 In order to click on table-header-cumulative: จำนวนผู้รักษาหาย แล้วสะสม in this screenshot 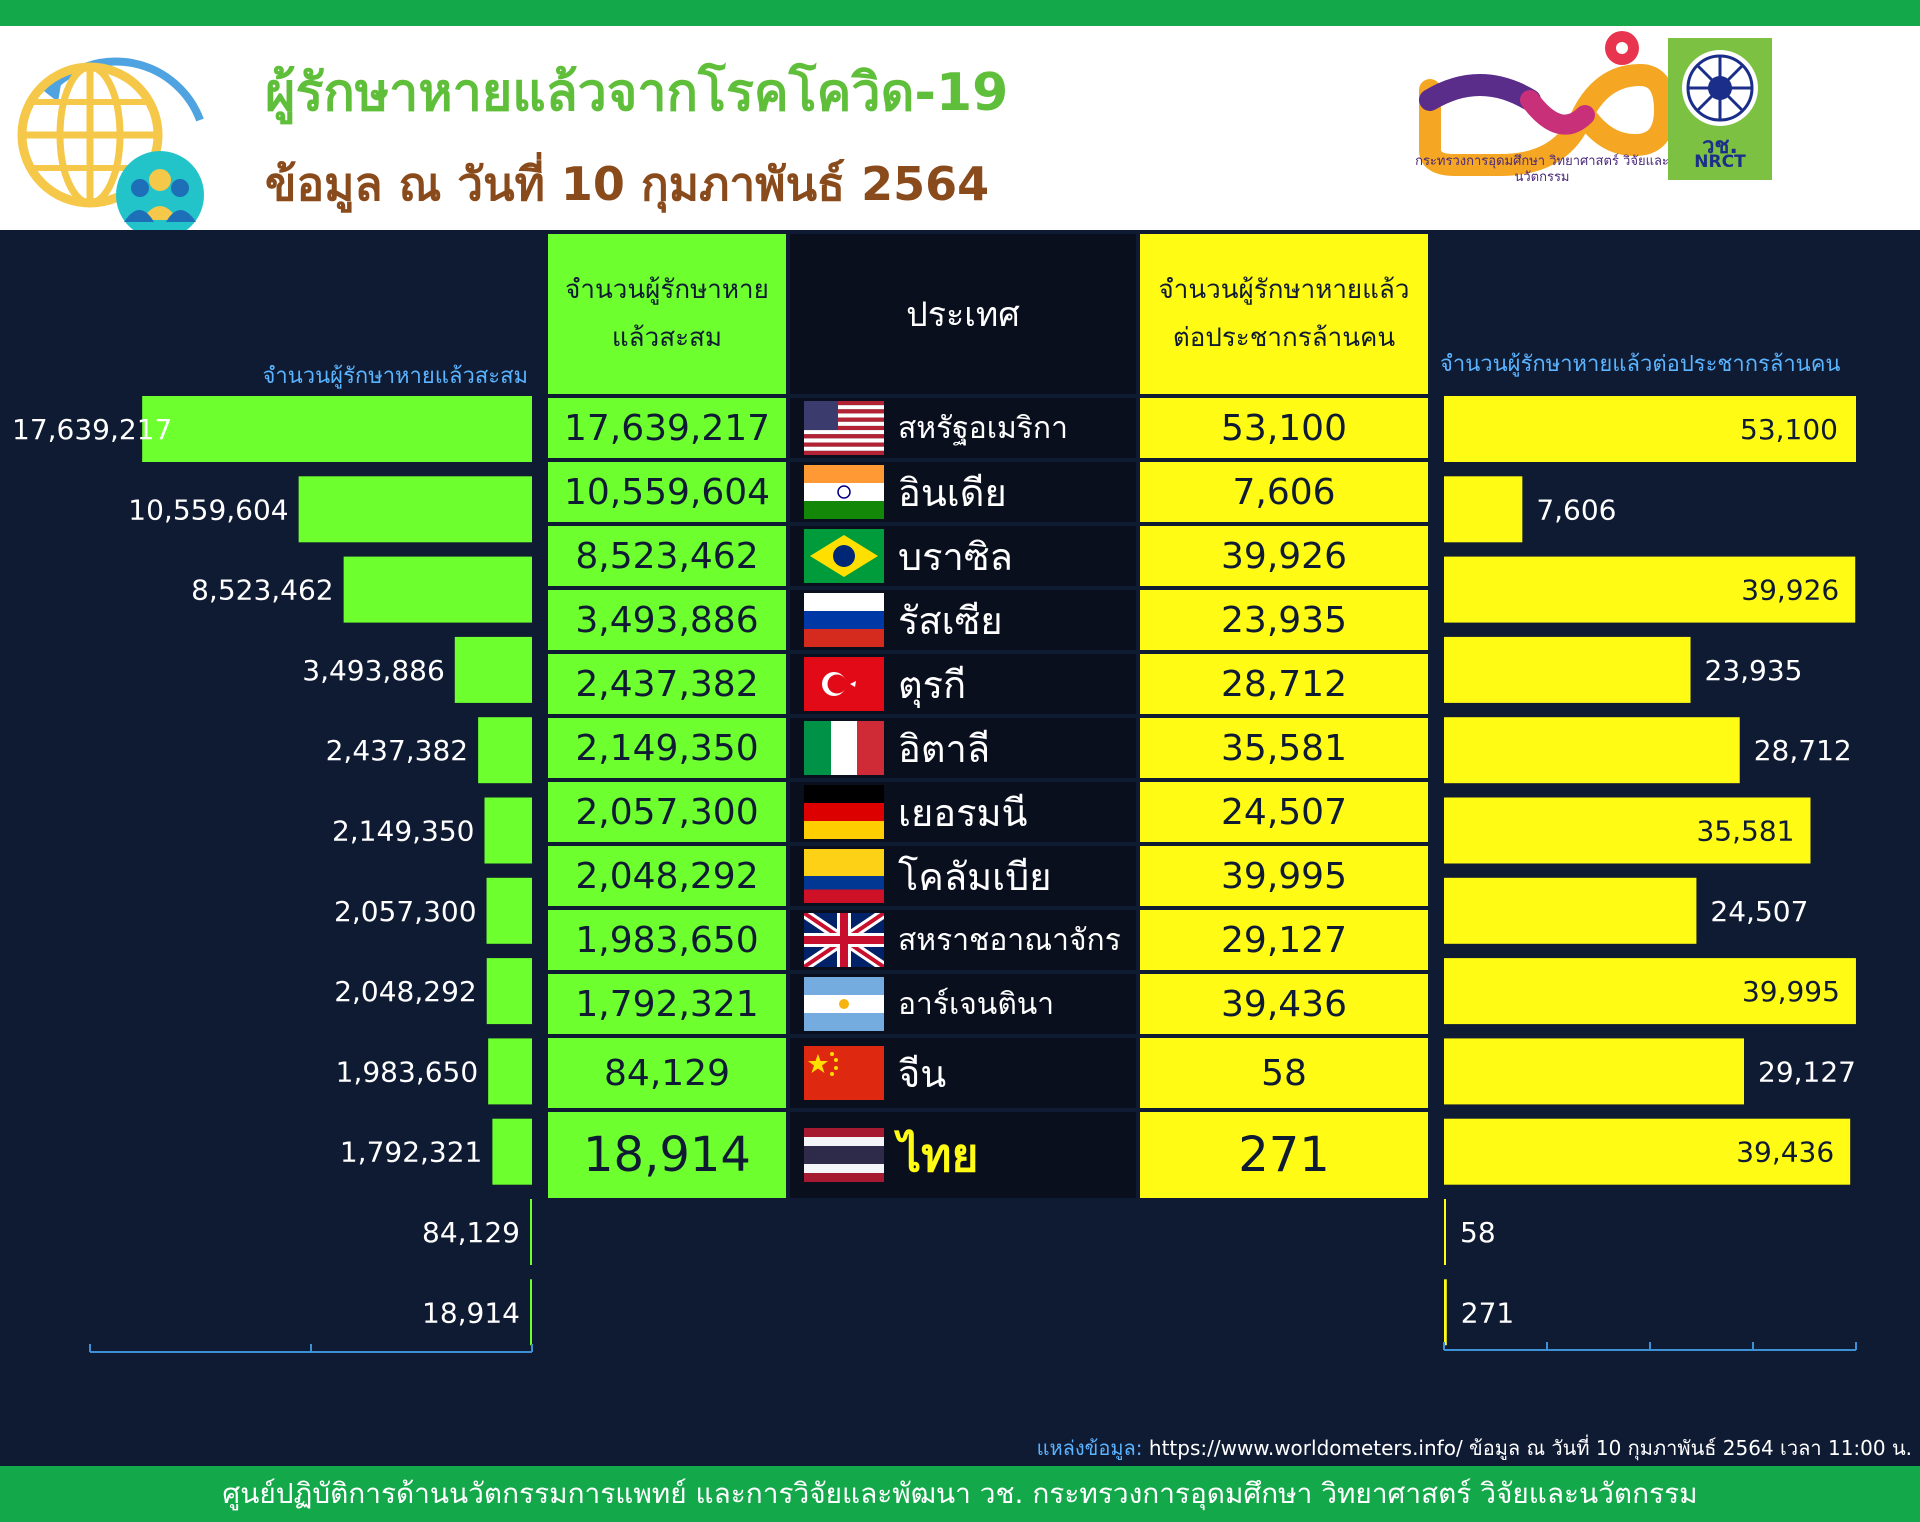, I will do `click(667, 314)`.